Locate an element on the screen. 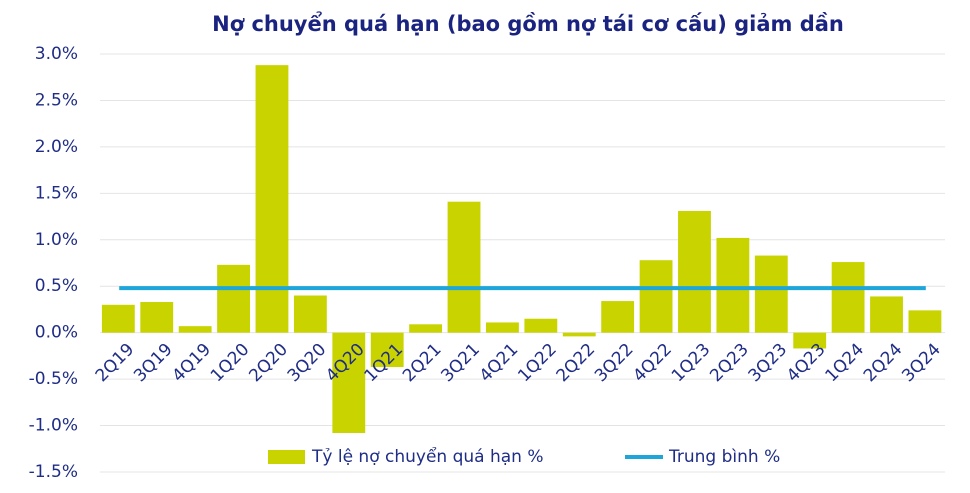 The height and width of the screenshot is (493, 970). y-tick-label: -0.5% is located at coordinates (53, 379).